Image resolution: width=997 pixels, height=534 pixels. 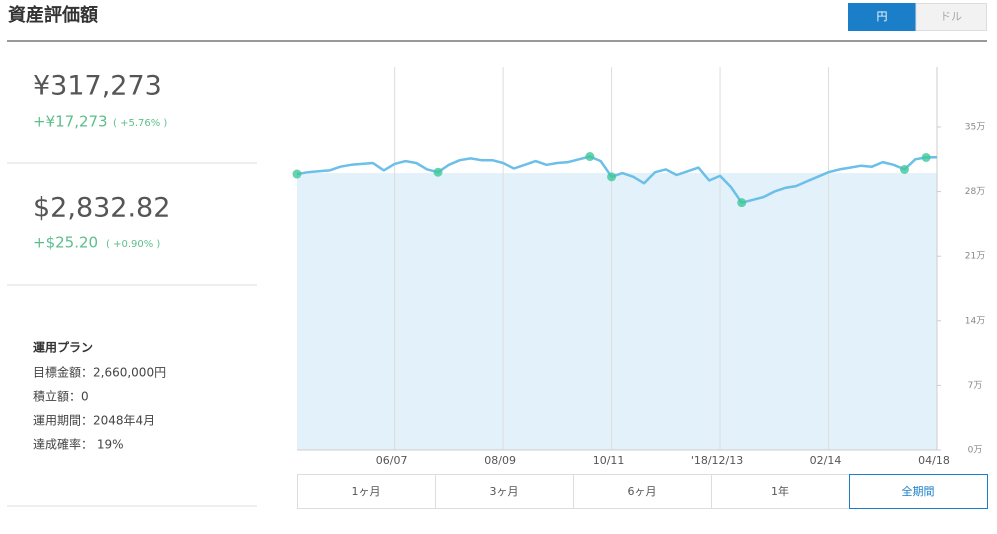 I want to click on toggle-usd, so click(x=951, y=17).